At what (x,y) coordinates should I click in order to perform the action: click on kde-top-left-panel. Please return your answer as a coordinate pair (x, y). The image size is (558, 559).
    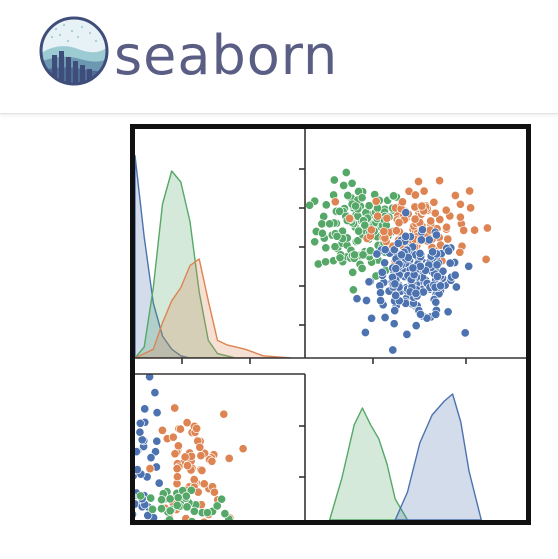
    Looking at the image, I should click on (213, 256).